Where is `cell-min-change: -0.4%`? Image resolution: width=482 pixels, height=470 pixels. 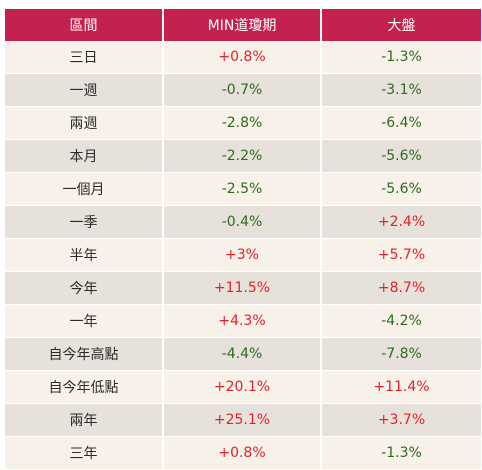
cell-min-change: -0.4% is located at coordinates (242, 222).